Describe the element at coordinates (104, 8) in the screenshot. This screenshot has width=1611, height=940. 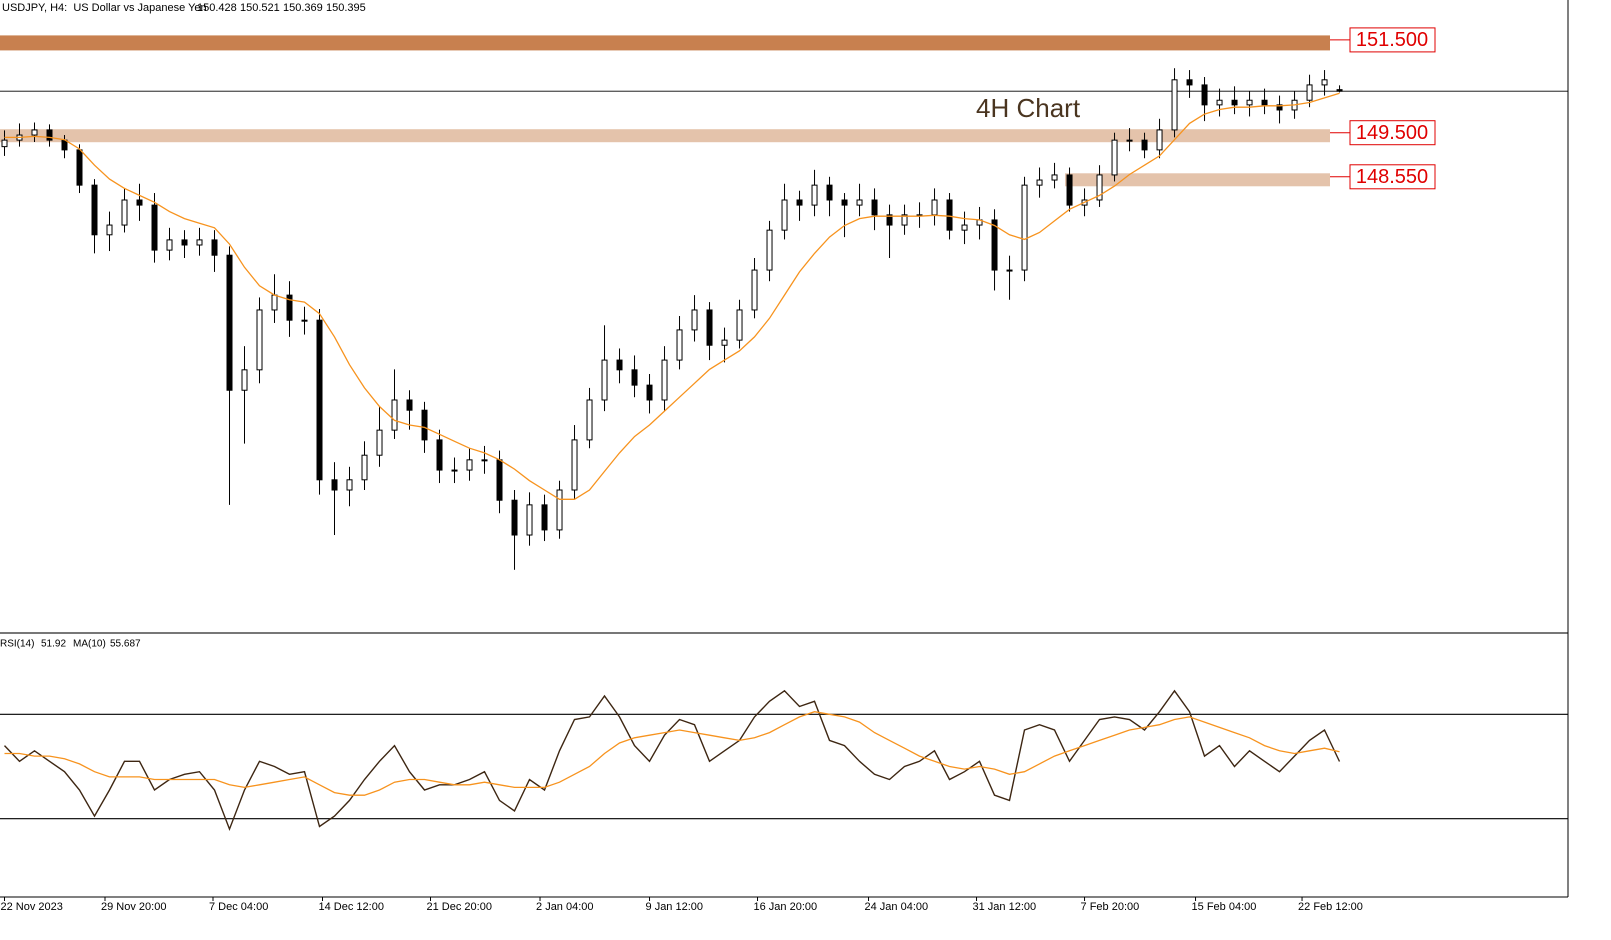
I see `chart-title: USDJPY, H4: US Dollar vs Japanese Yen` at that location.